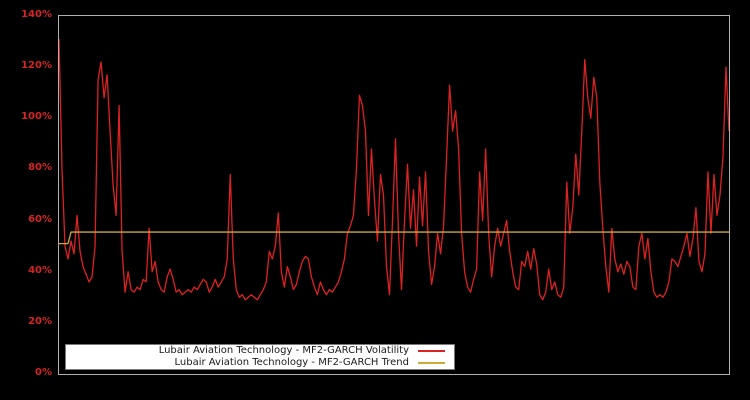 The width and height of the screenshot is (750, 400). Describe the element at coordinates (394, 238) in the screenshot. I see `trend-line` at that location.